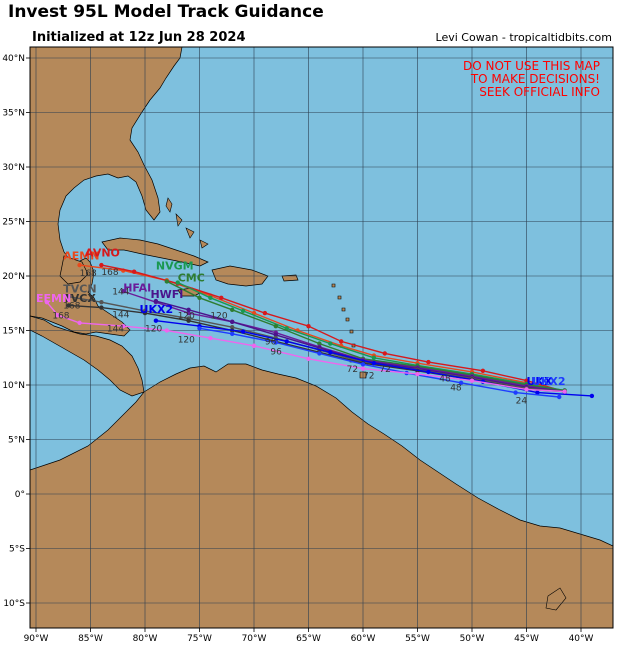 The height and width of the screenshot is (646, 620). Describe the element at coordinates (199, 639) in the screenshot. I see `x-tick-label: 75°W` at that location.